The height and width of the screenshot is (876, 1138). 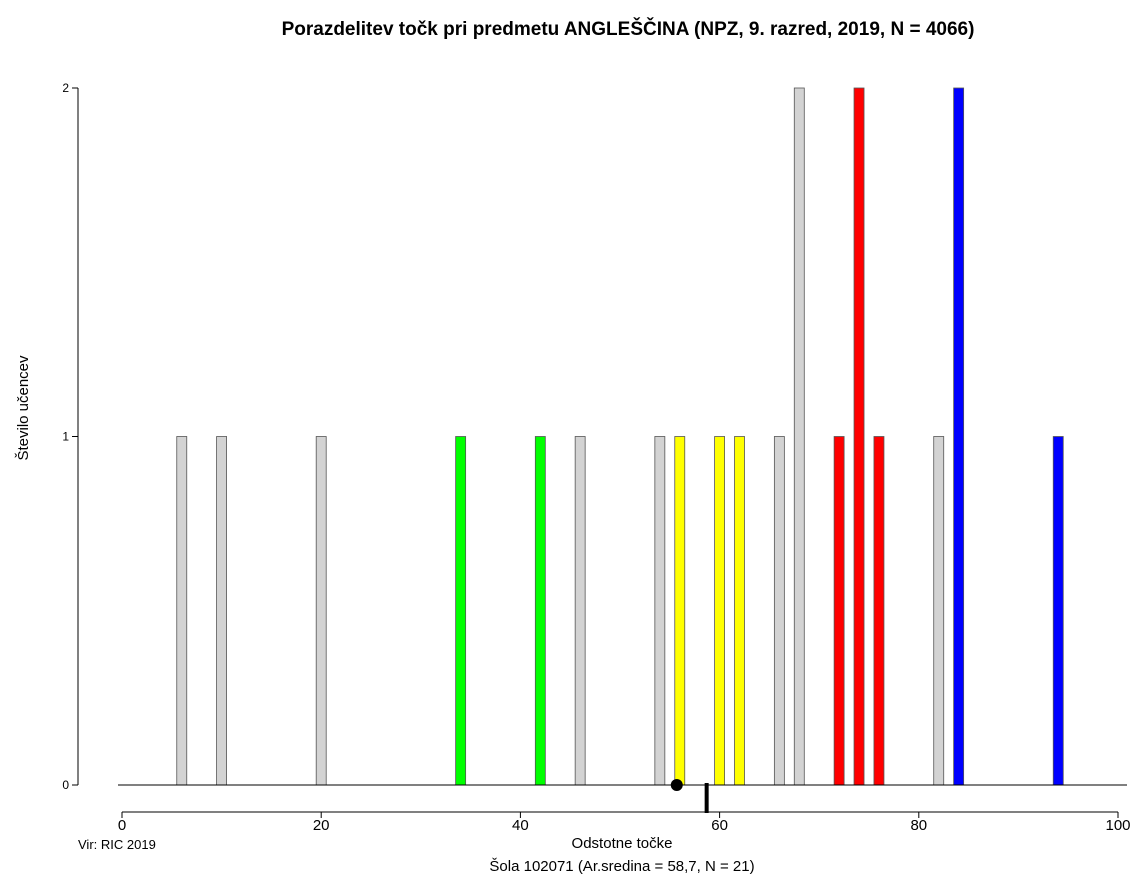 I want to click on x-tick-label-20: 20, so click(x=321, y=825).